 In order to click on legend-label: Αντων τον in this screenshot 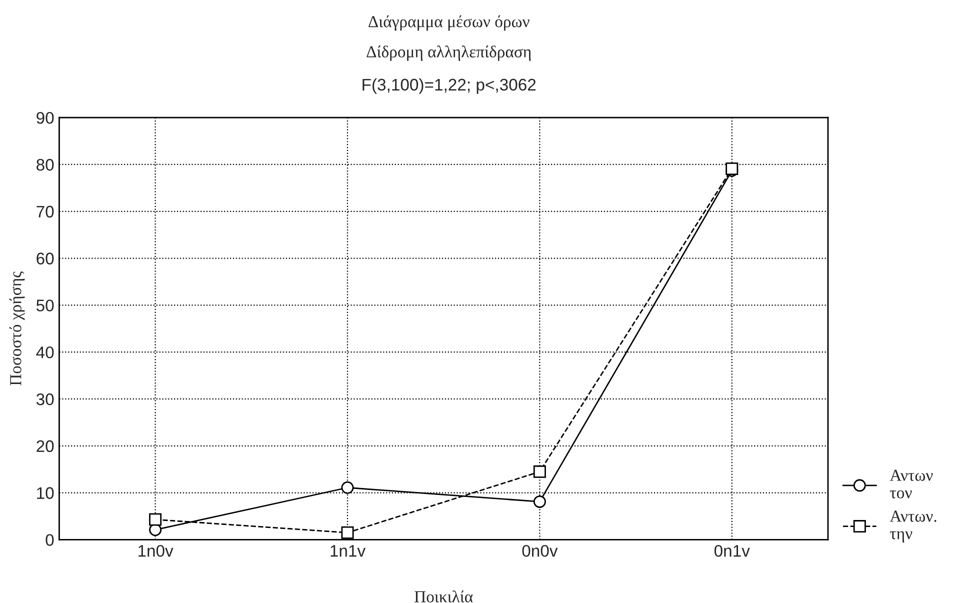, I will do `click(911, 484)`.